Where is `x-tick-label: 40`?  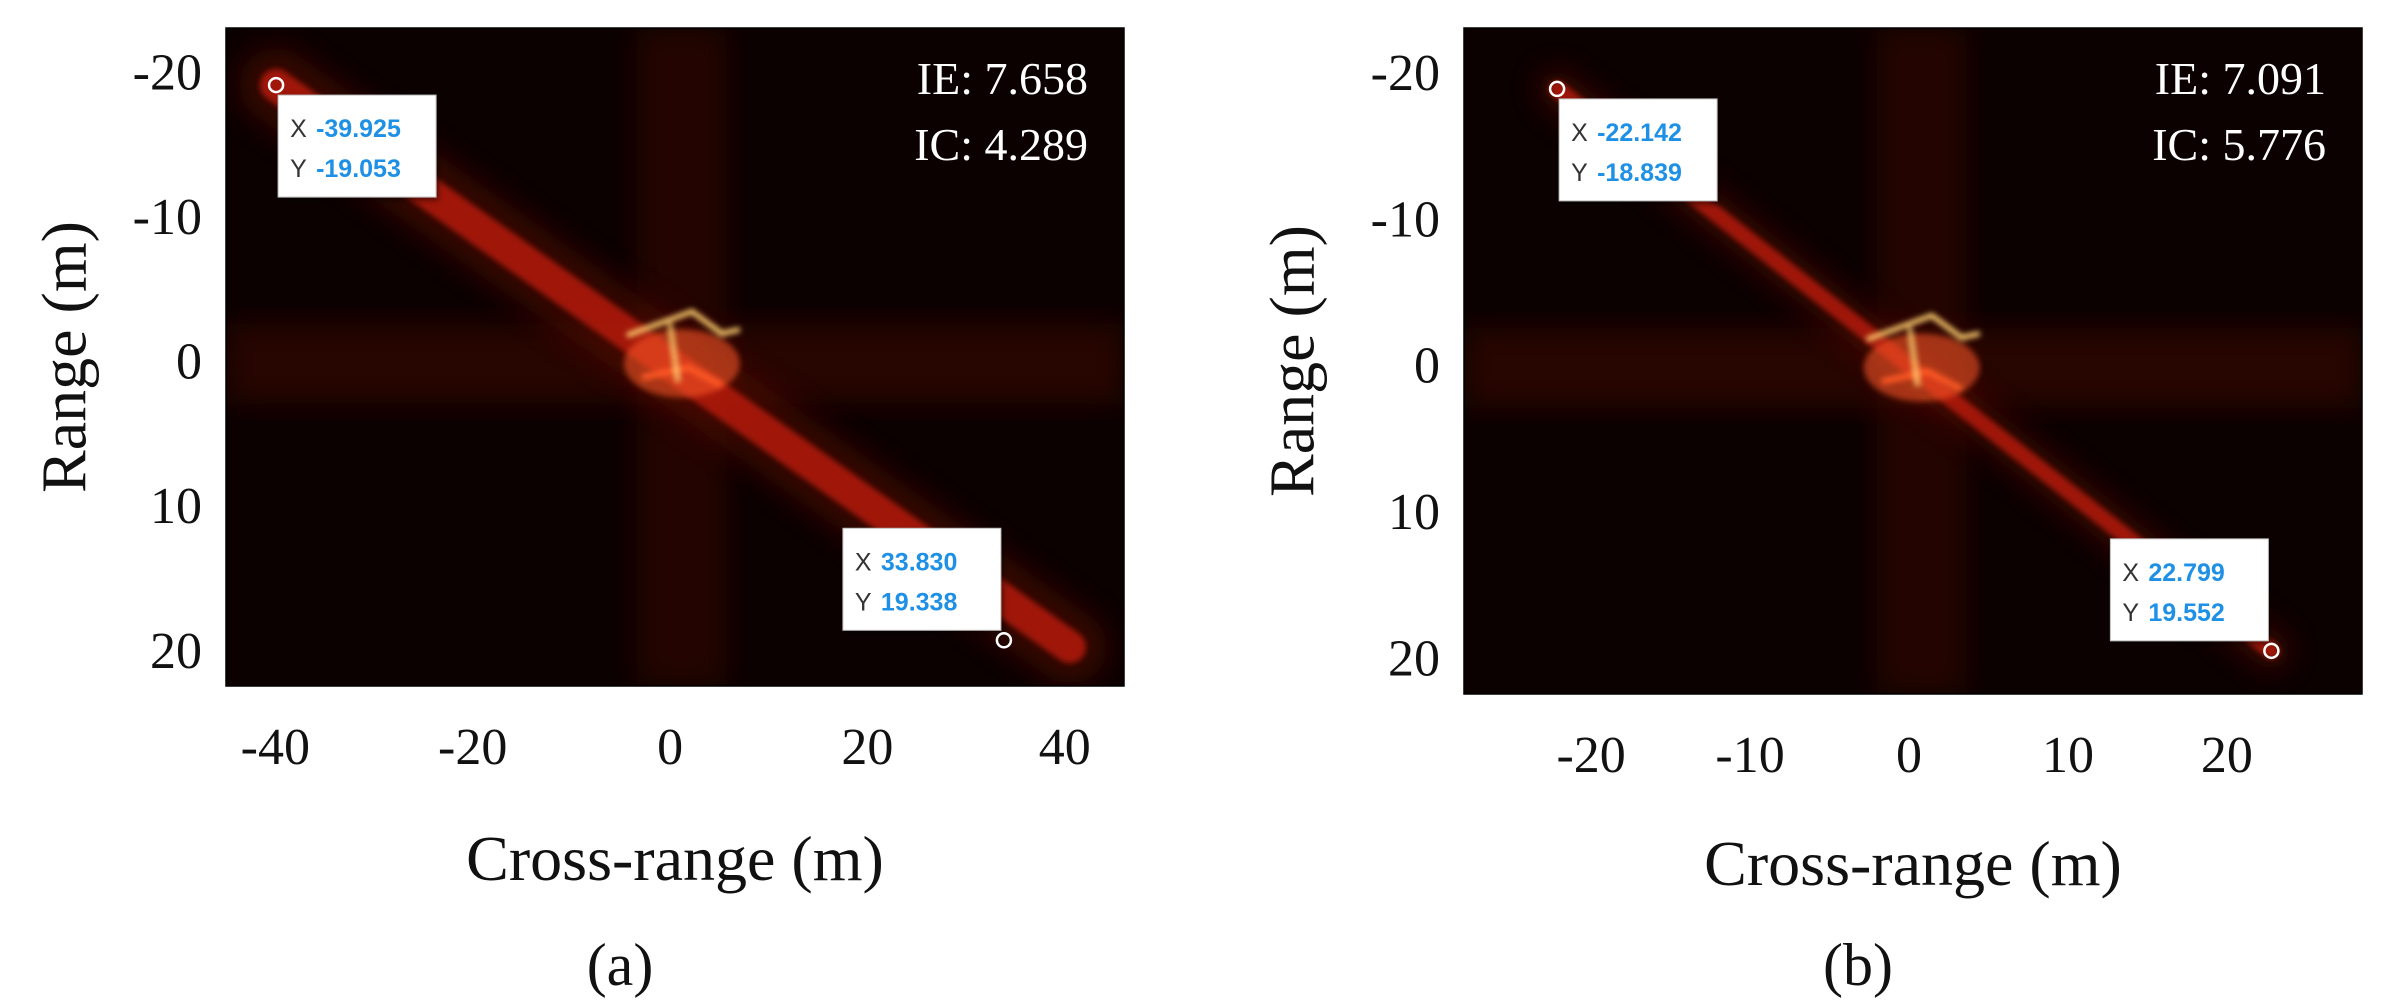
x-tick-label: 40 is located at coordinates (1065, 747).